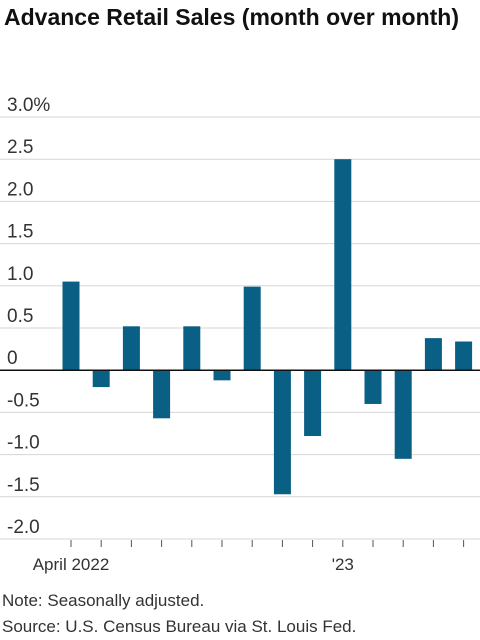 The width and height of the screenshot is (480, 640). I want to click on y-tick-label: 0, so click(12, 358).